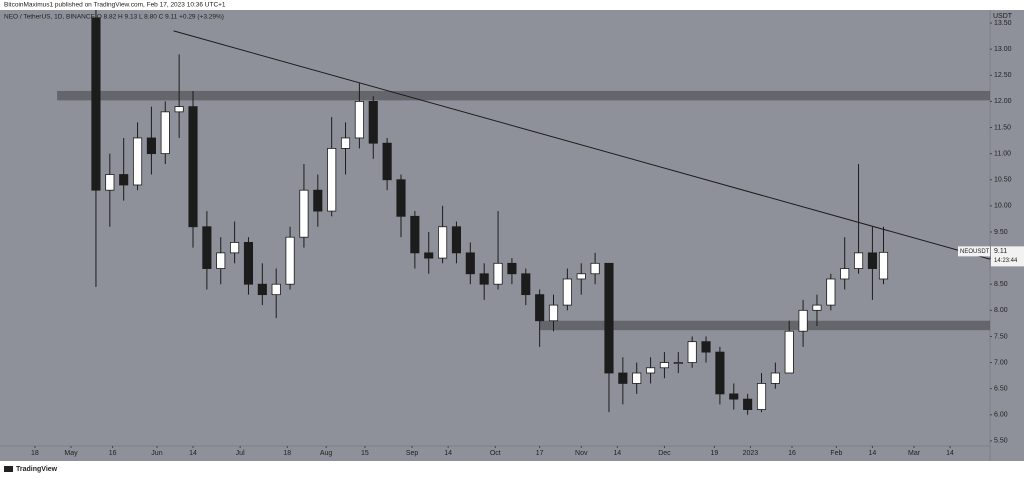 The height and width of the screenshot is (482, 1024). Describe the element at coordinates (751, 453) in the screenshot. I see `x-tick-label: 2023` at that location.